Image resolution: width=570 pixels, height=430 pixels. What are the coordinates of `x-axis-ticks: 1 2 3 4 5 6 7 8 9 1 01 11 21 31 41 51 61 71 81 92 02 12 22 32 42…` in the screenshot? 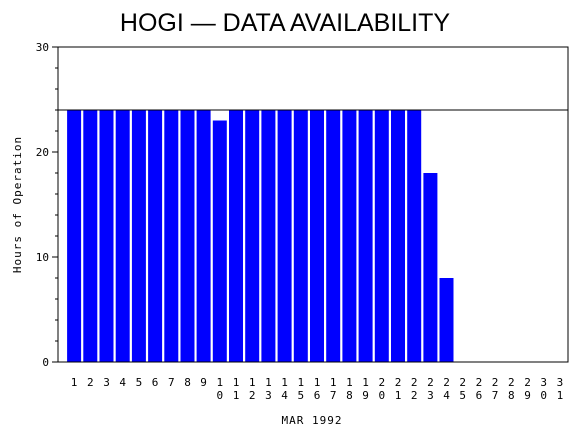 It's located at (317, 389).